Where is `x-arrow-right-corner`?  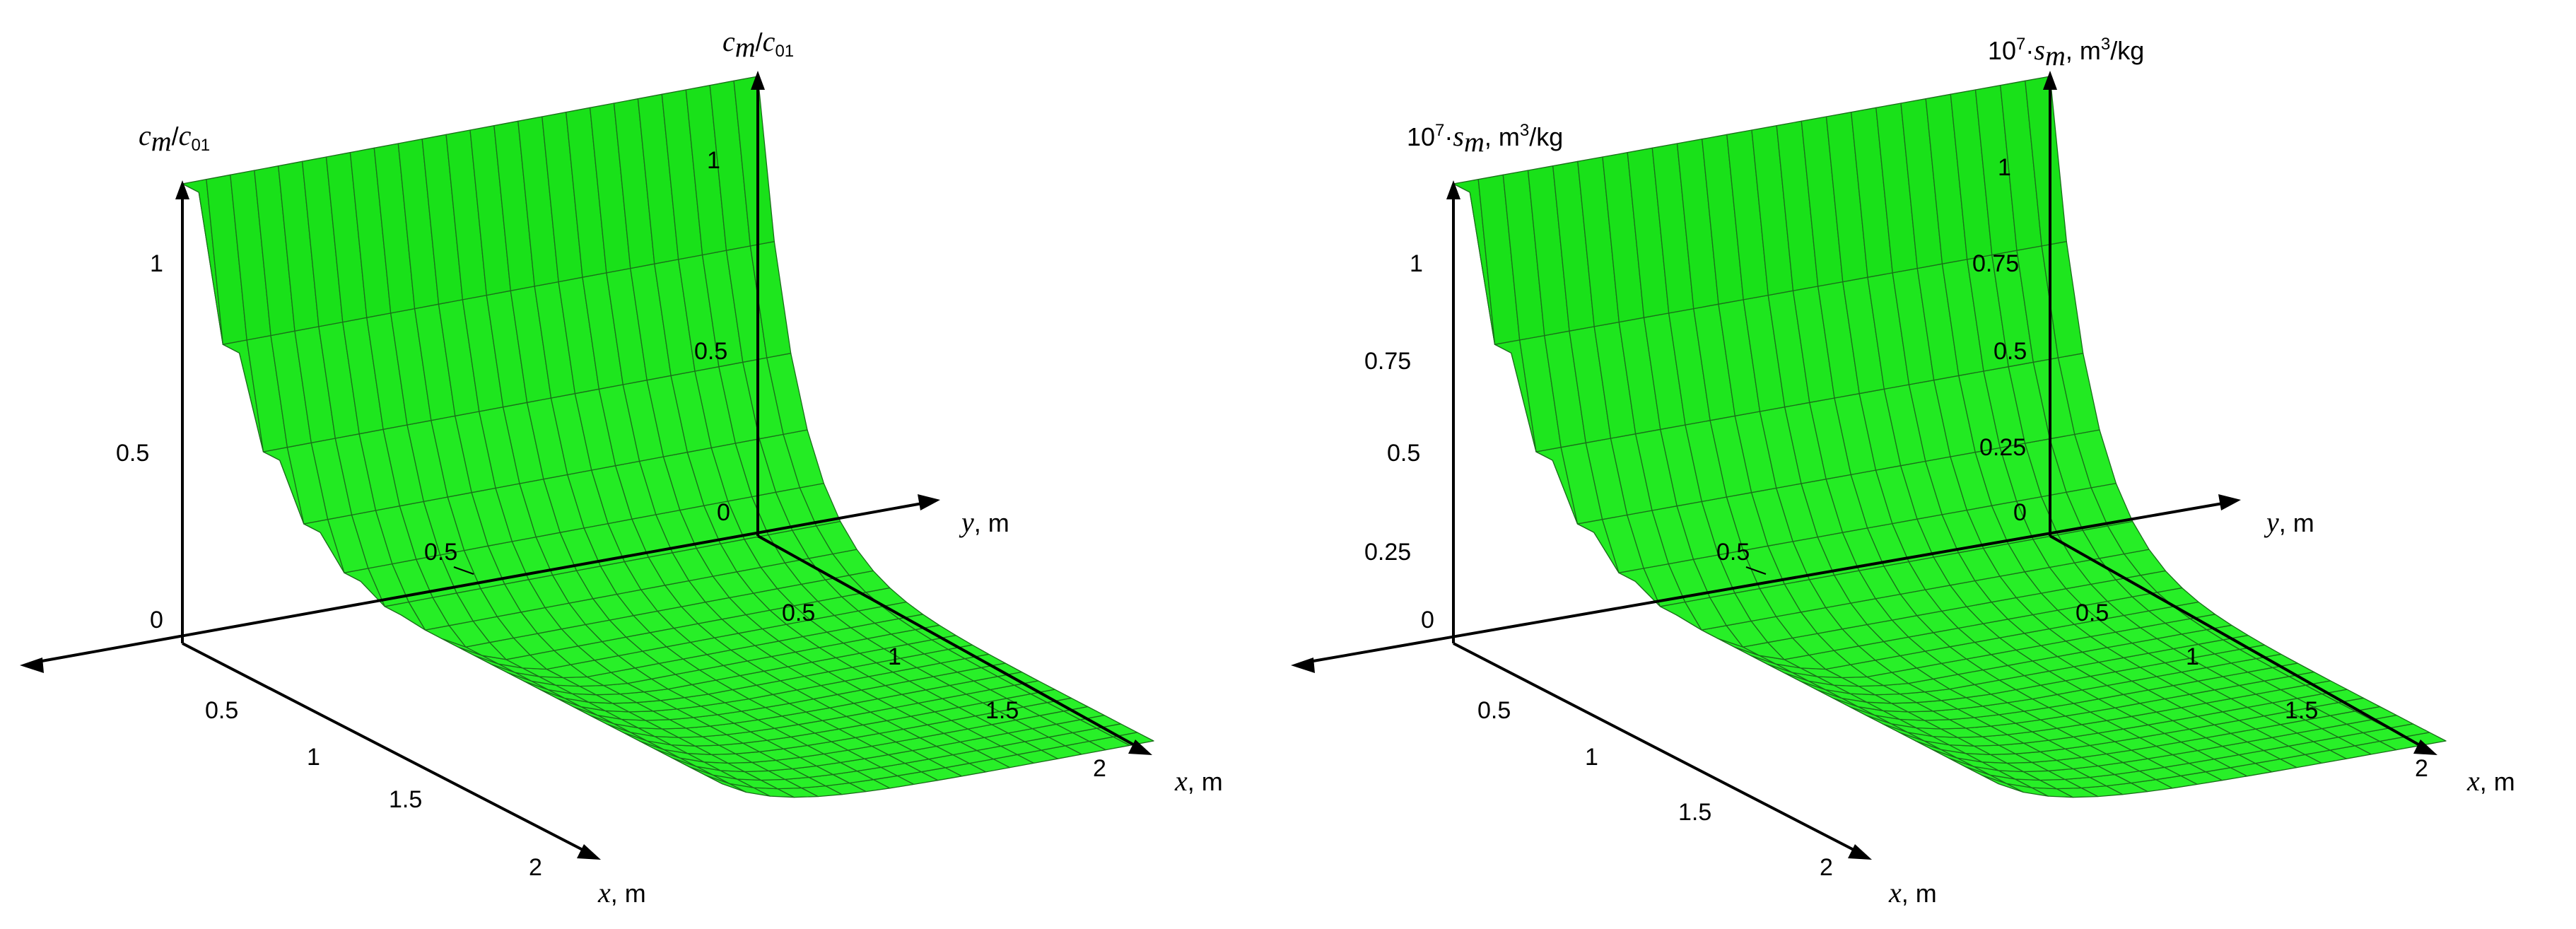 x-arrow-right-corner is located at coordinates (1140, 748).